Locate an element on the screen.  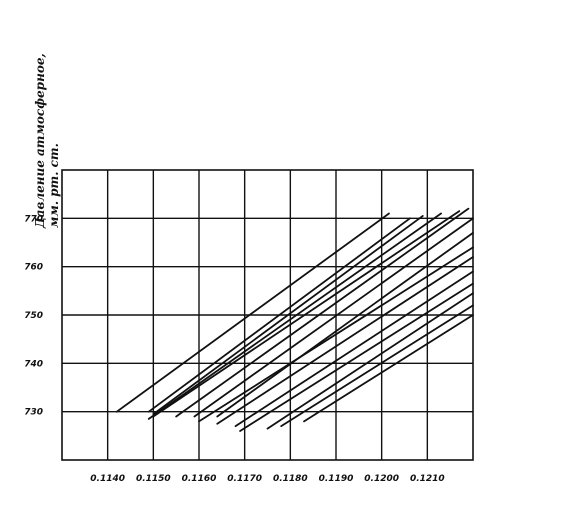
y-axis-label: Давление атмосферное, мм. рт. ст. is located at coordinates (47, 139).